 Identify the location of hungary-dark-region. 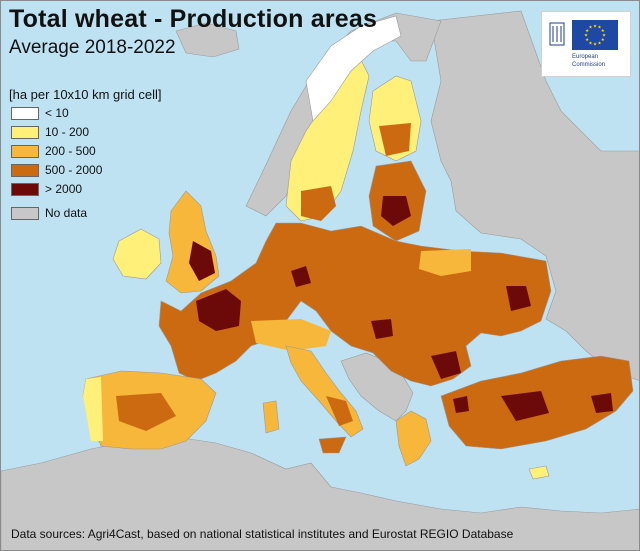
(382, 329).